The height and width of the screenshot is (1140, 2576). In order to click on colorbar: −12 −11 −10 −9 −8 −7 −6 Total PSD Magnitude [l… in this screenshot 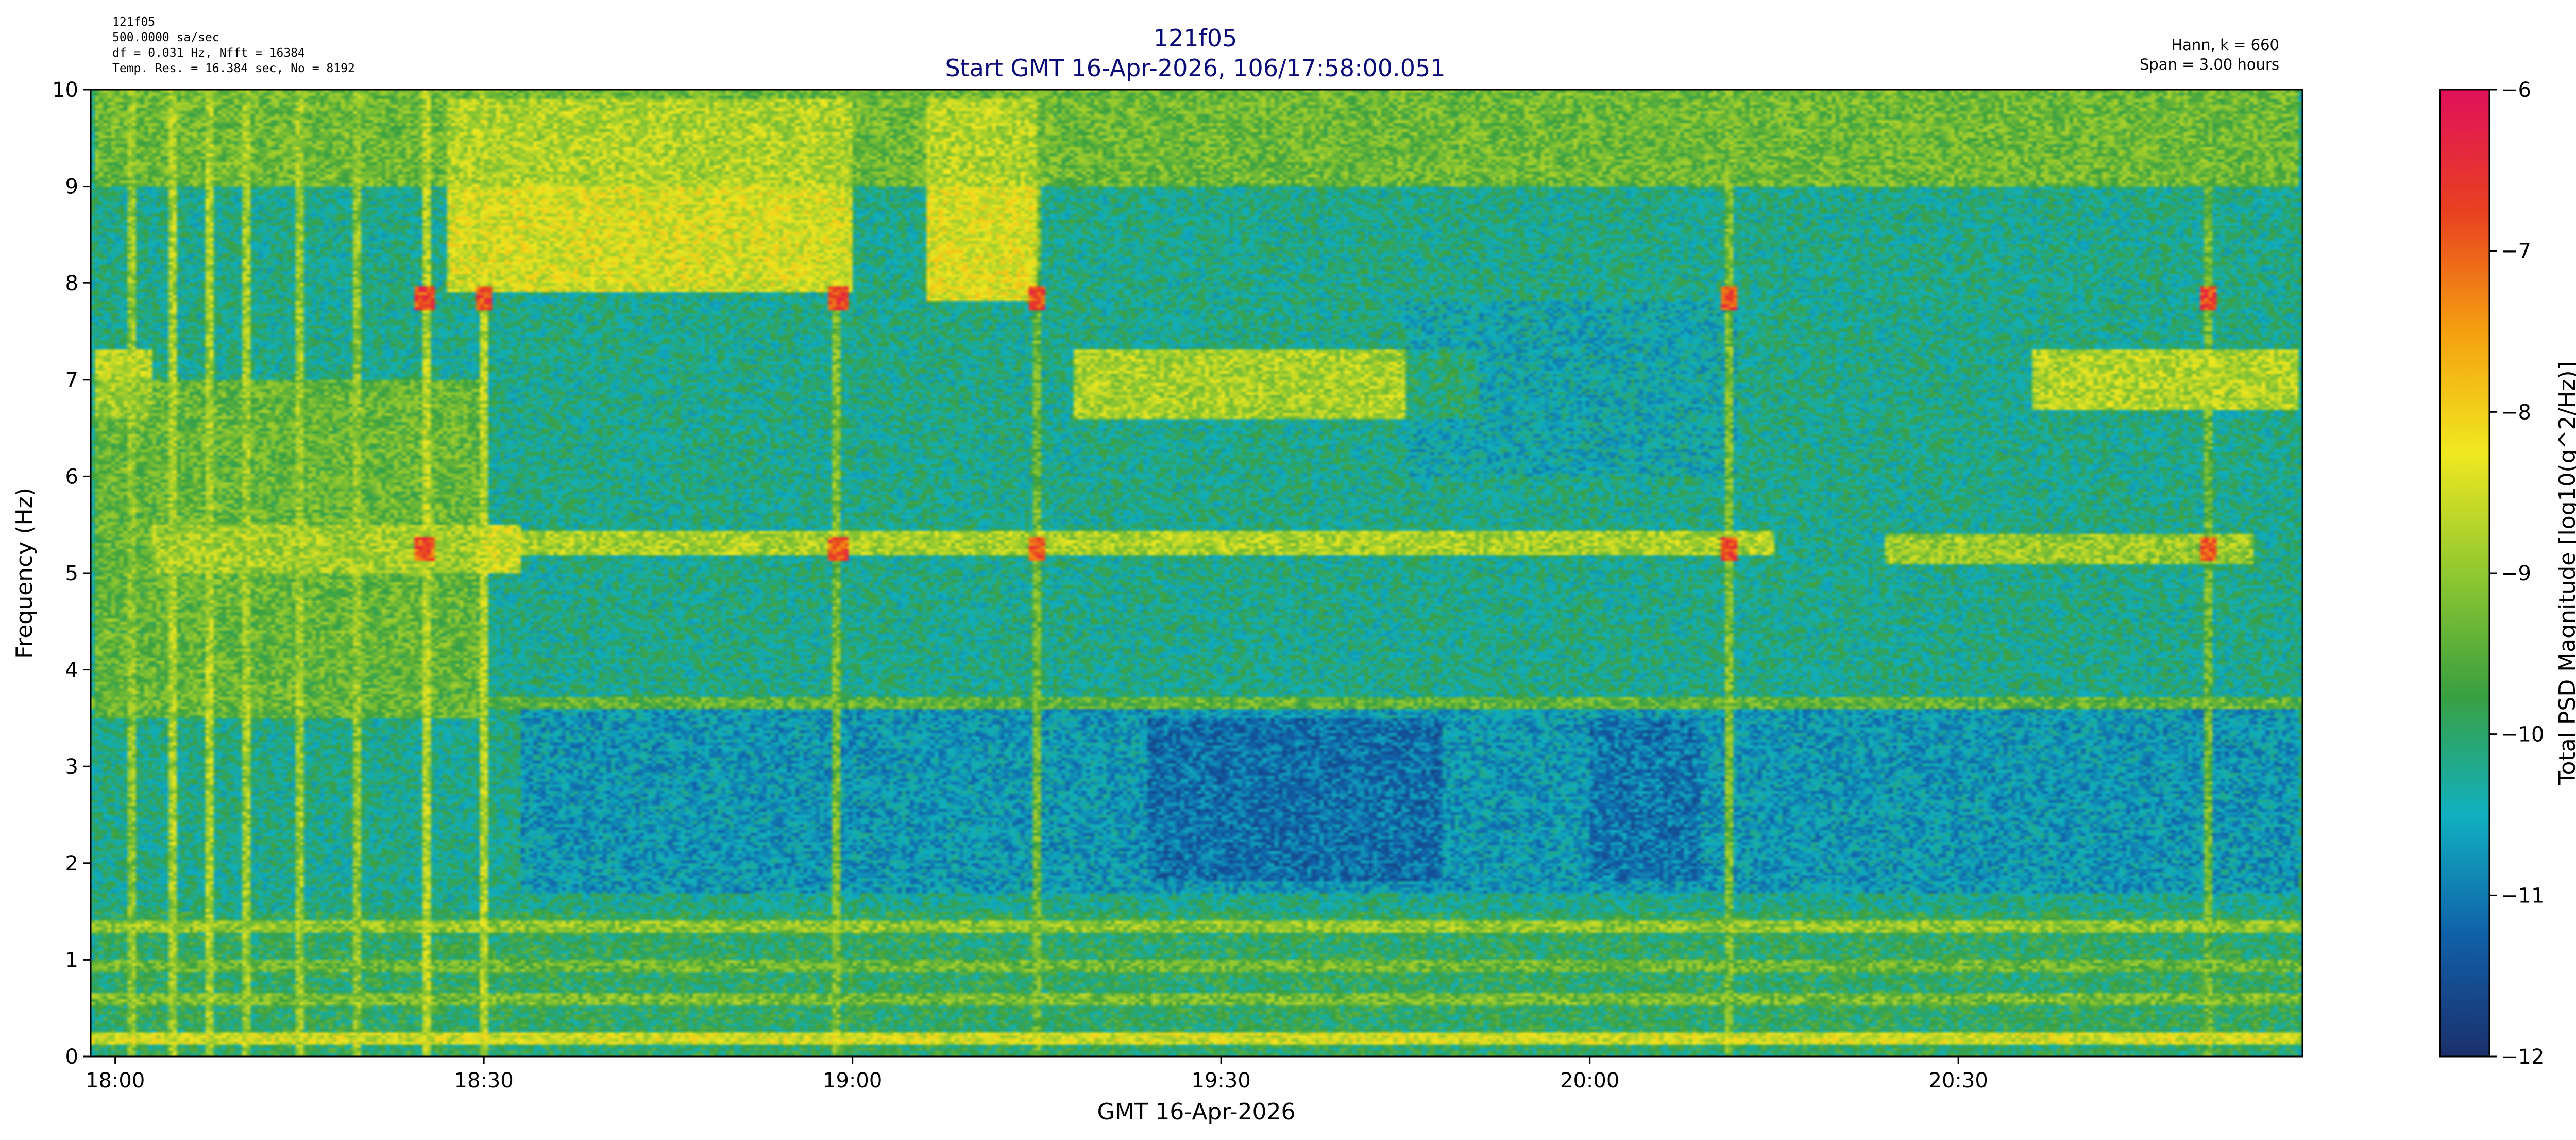, I will do `click(2508, 574)`.